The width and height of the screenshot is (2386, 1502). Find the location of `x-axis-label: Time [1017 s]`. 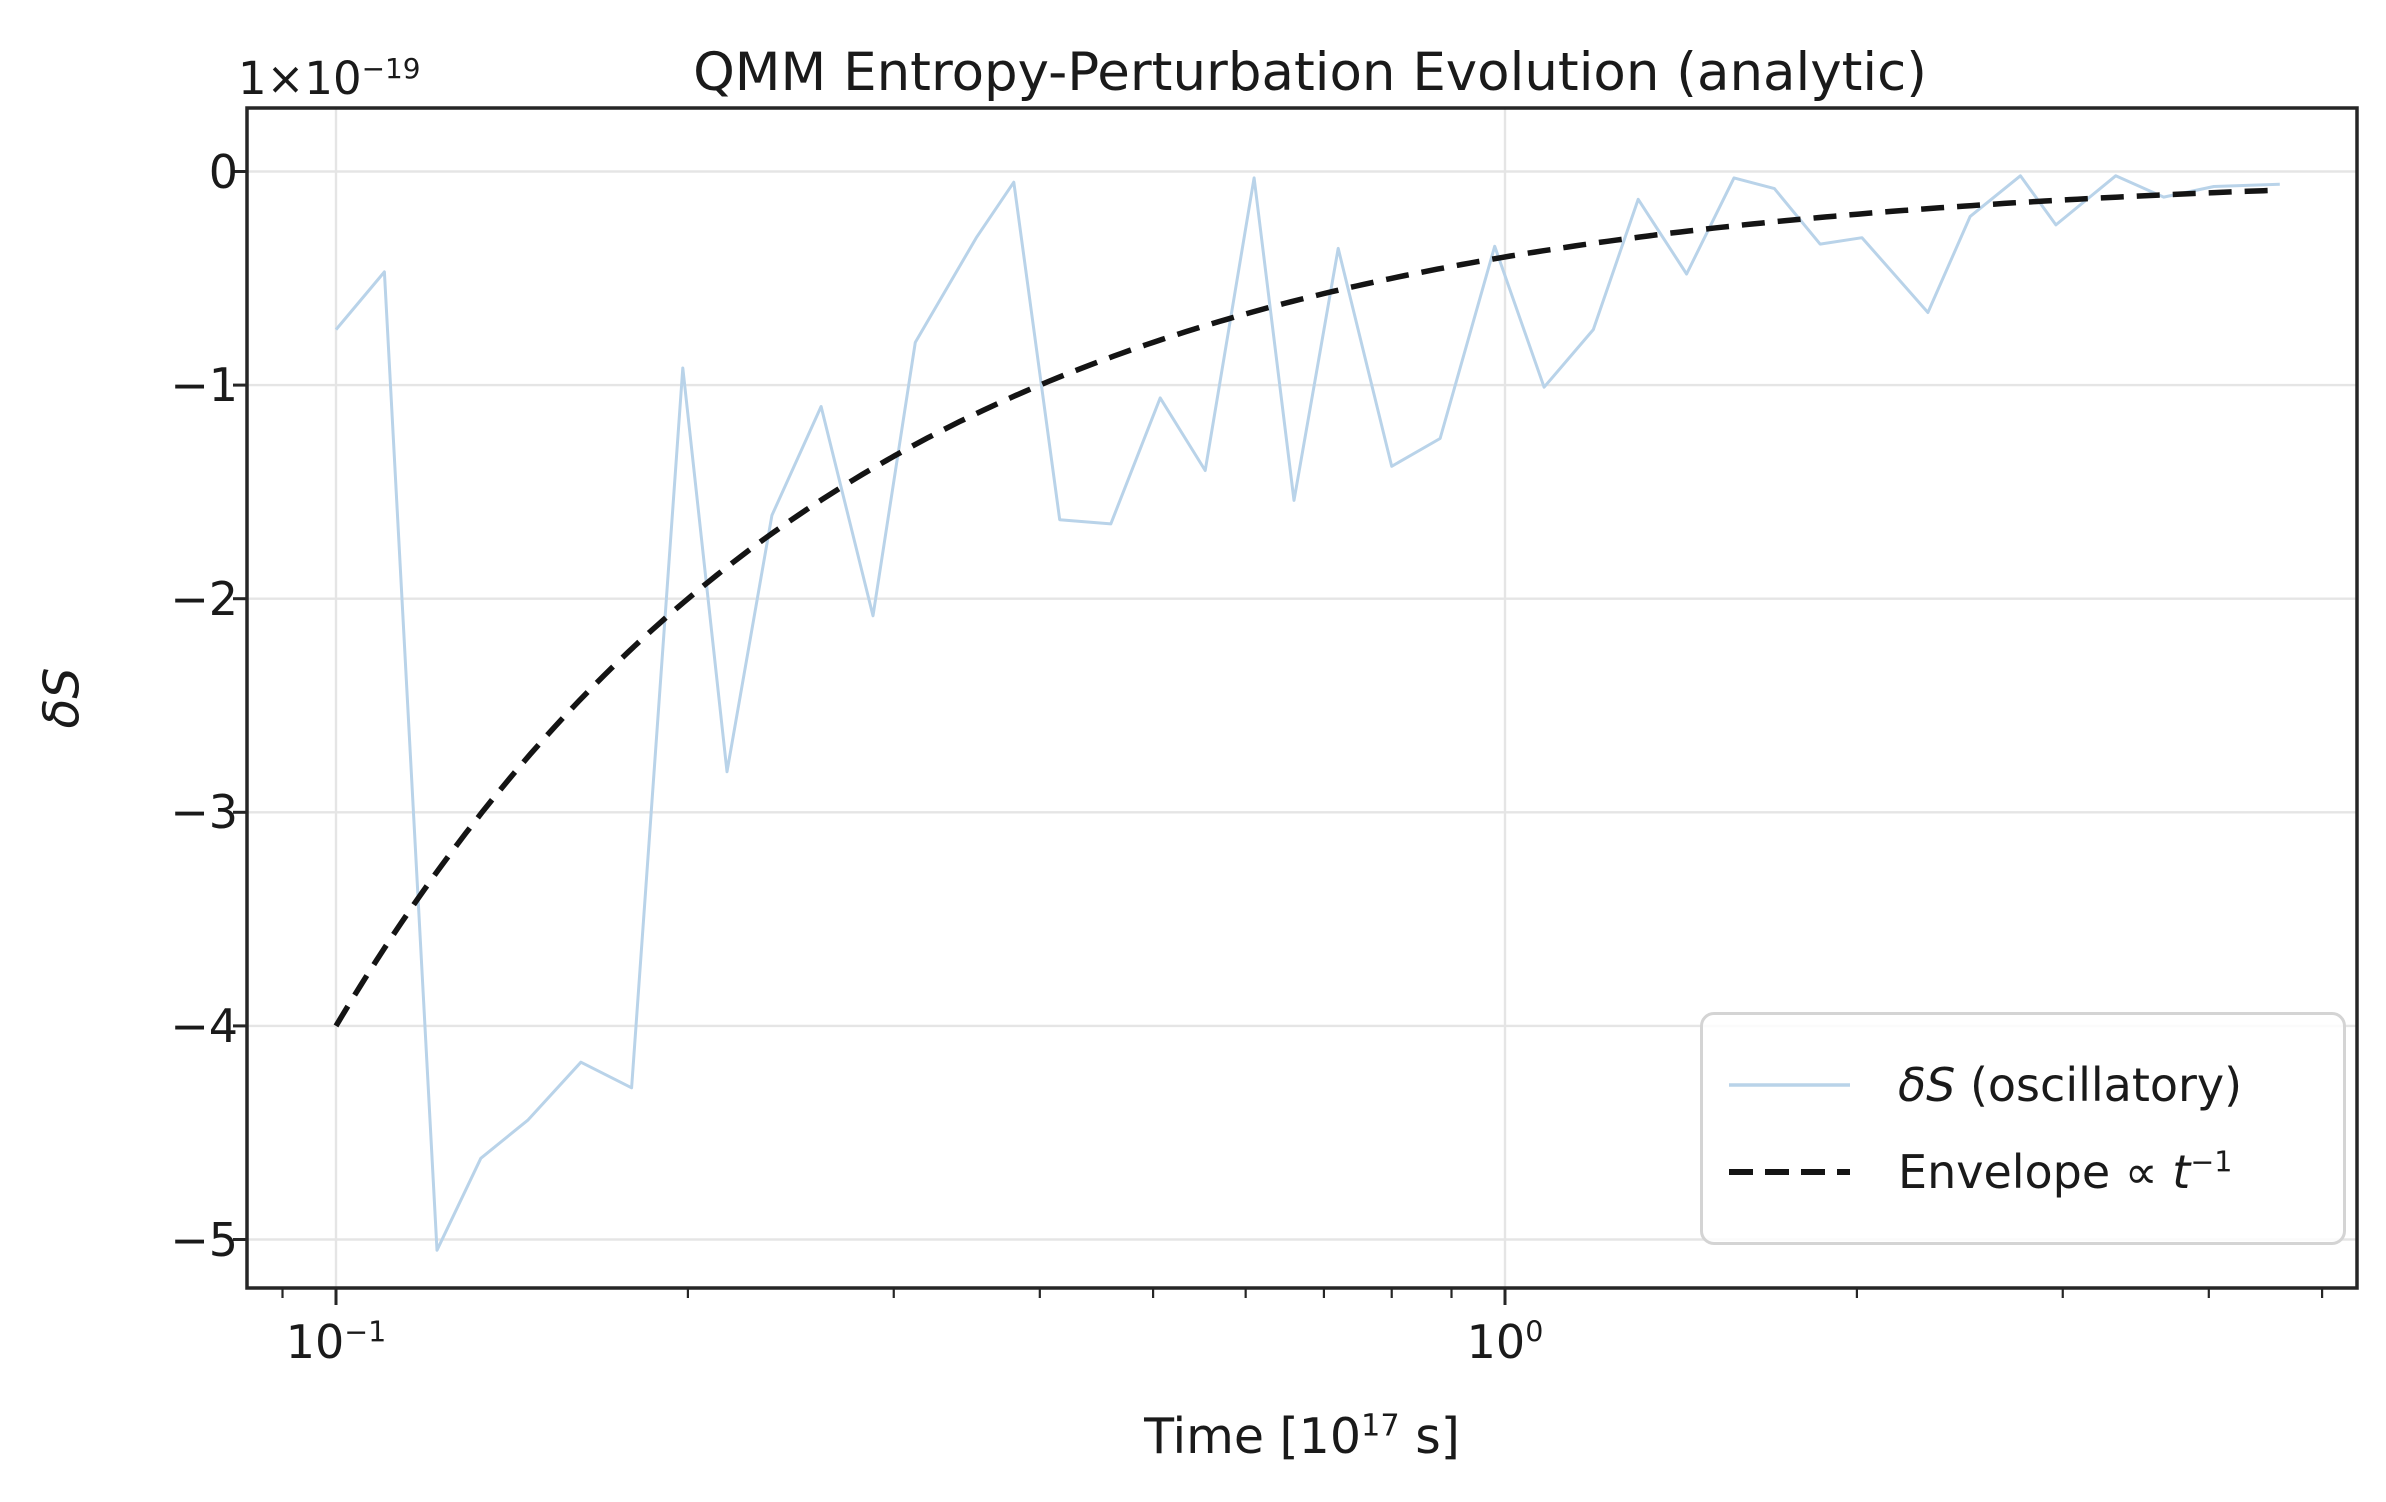

x-axis-label: Time [1017 s] is located at coordinates (1302, 1436).